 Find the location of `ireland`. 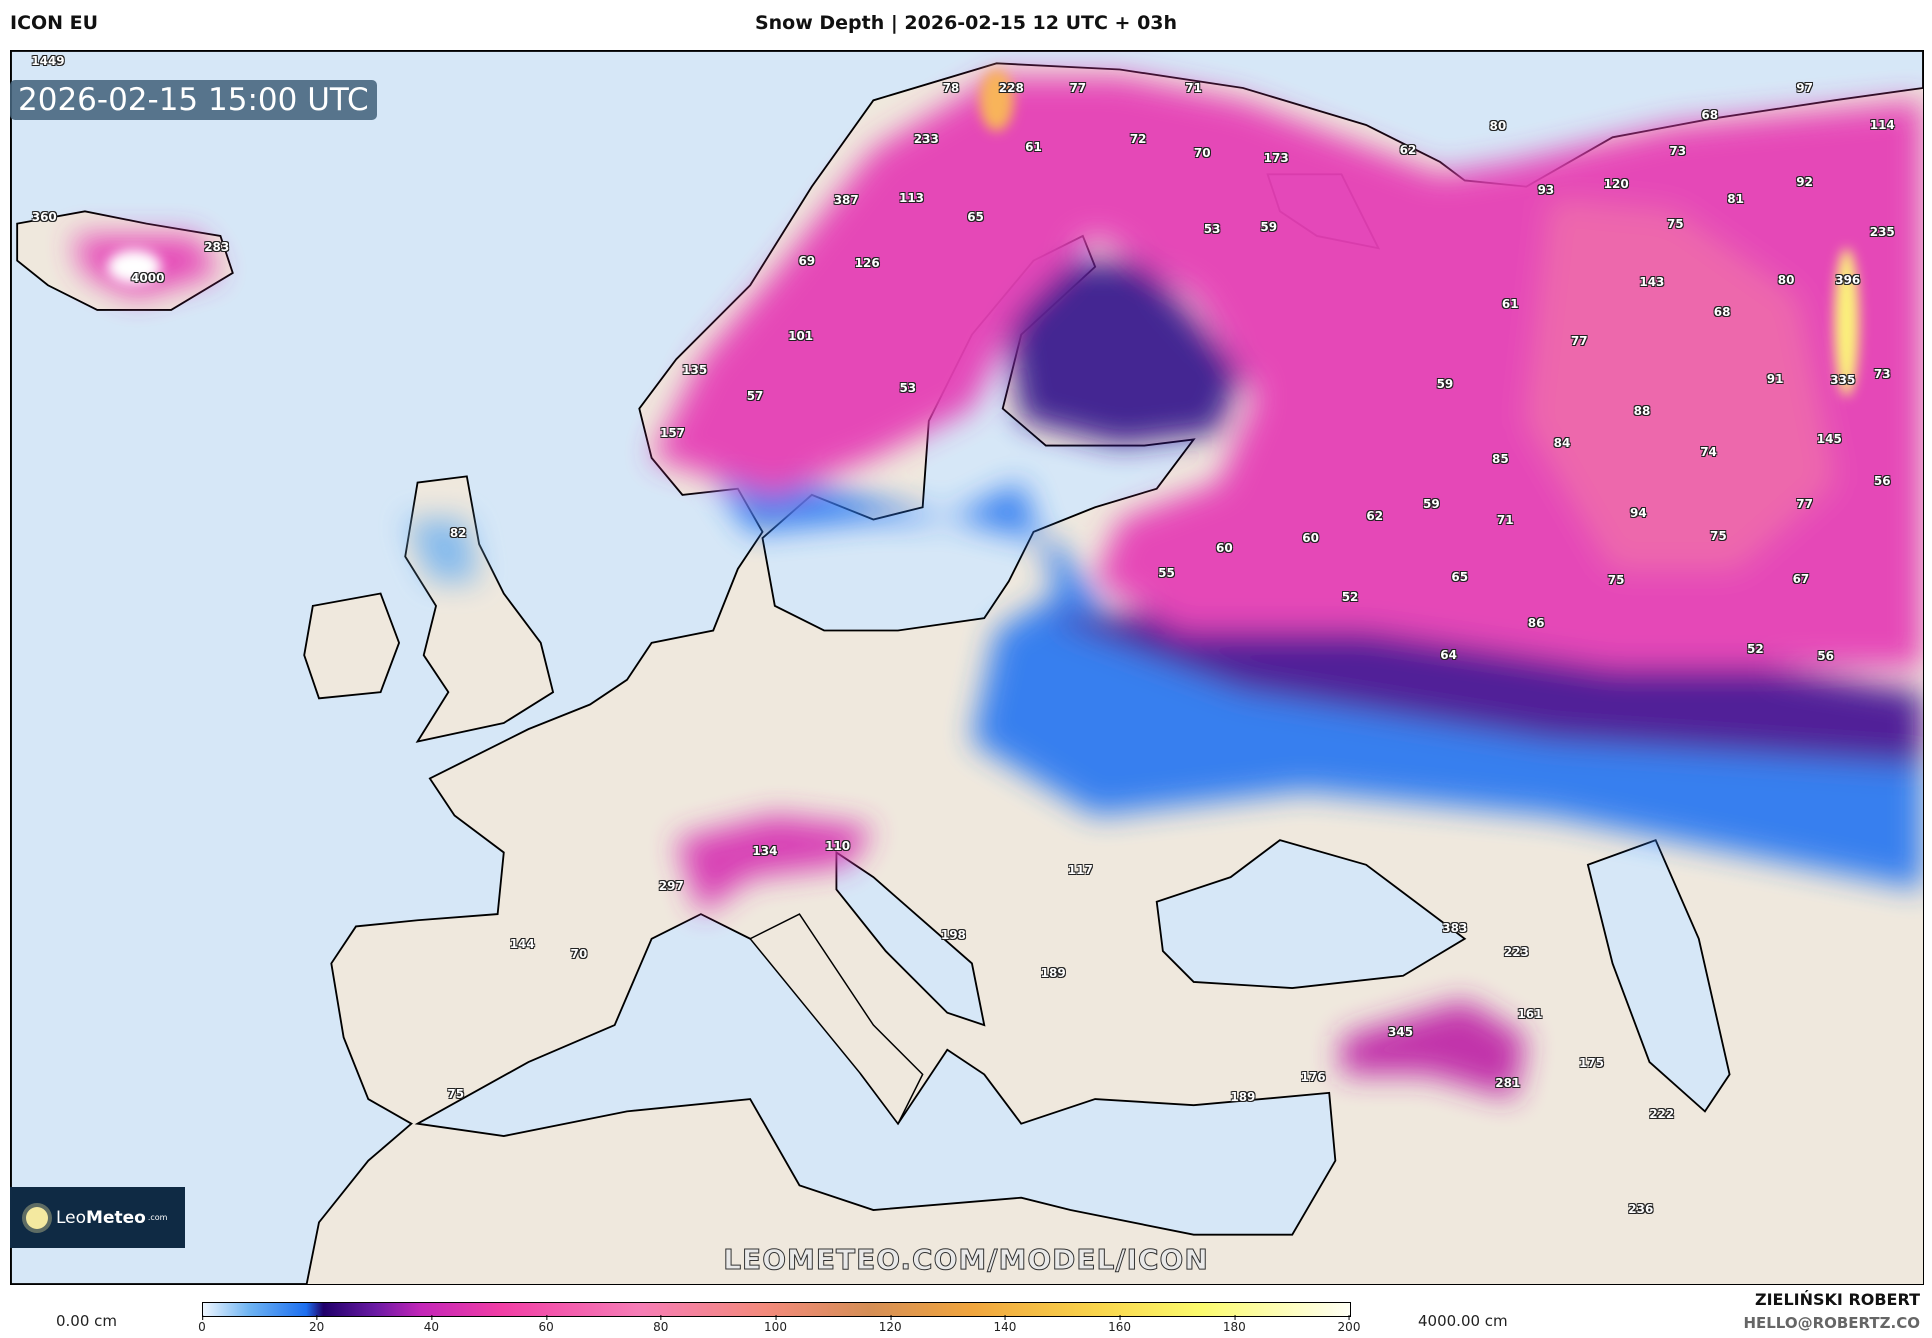

ireland is located at coordinates (352, 646).